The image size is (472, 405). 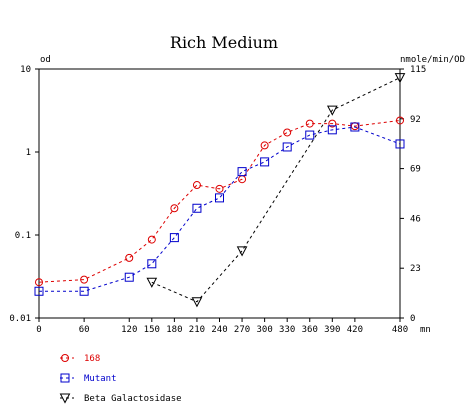 What do you see at coordinates (415, 269) in the screenshot?
I see `right-tick-label: 23` at bounding box center [415, 269].